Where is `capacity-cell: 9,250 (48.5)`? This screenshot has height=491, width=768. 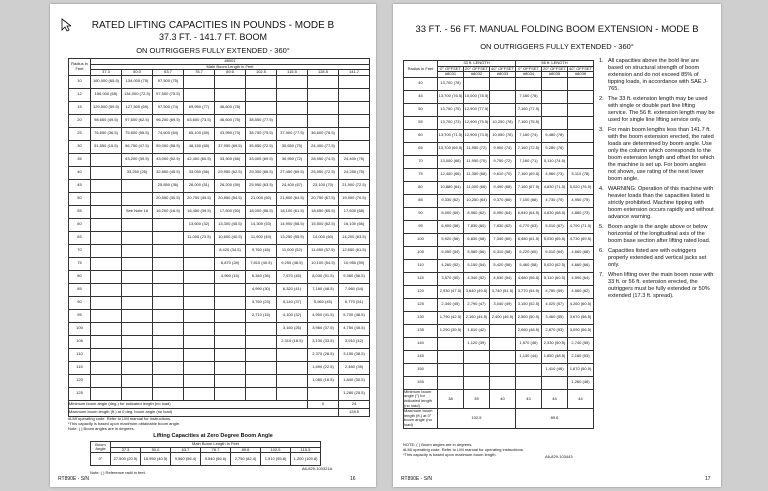 capacity-cell: 9,250 (48.5) is located at coordinates (292, 263).